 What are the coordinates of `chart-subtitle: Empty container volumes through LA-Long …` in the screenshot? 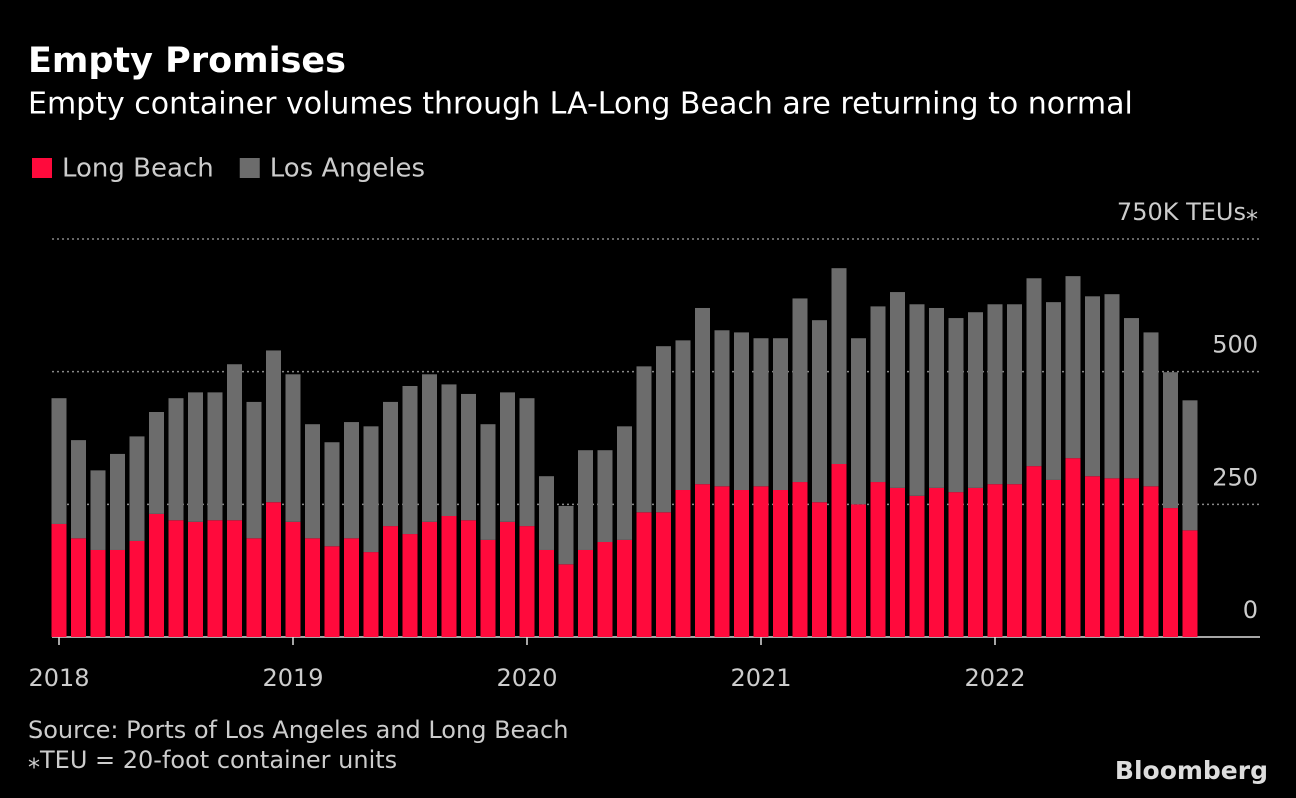 It's located at (580, 104).